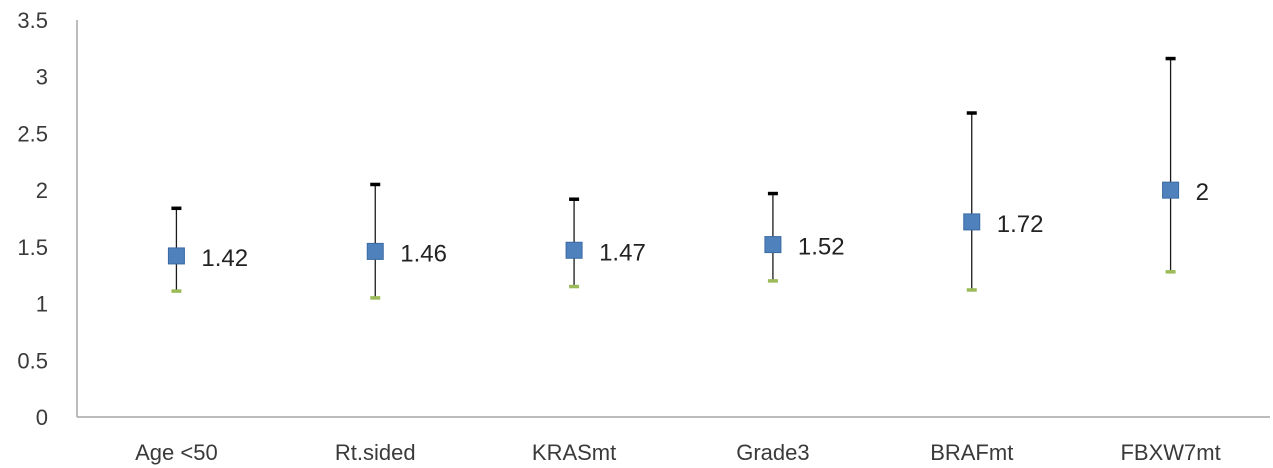  Describe the element at coordinates (47, 219) in the screenshot. I see `y-axis: 0 0.5 1 1.5 2 2.5 3 3.5` at that location.